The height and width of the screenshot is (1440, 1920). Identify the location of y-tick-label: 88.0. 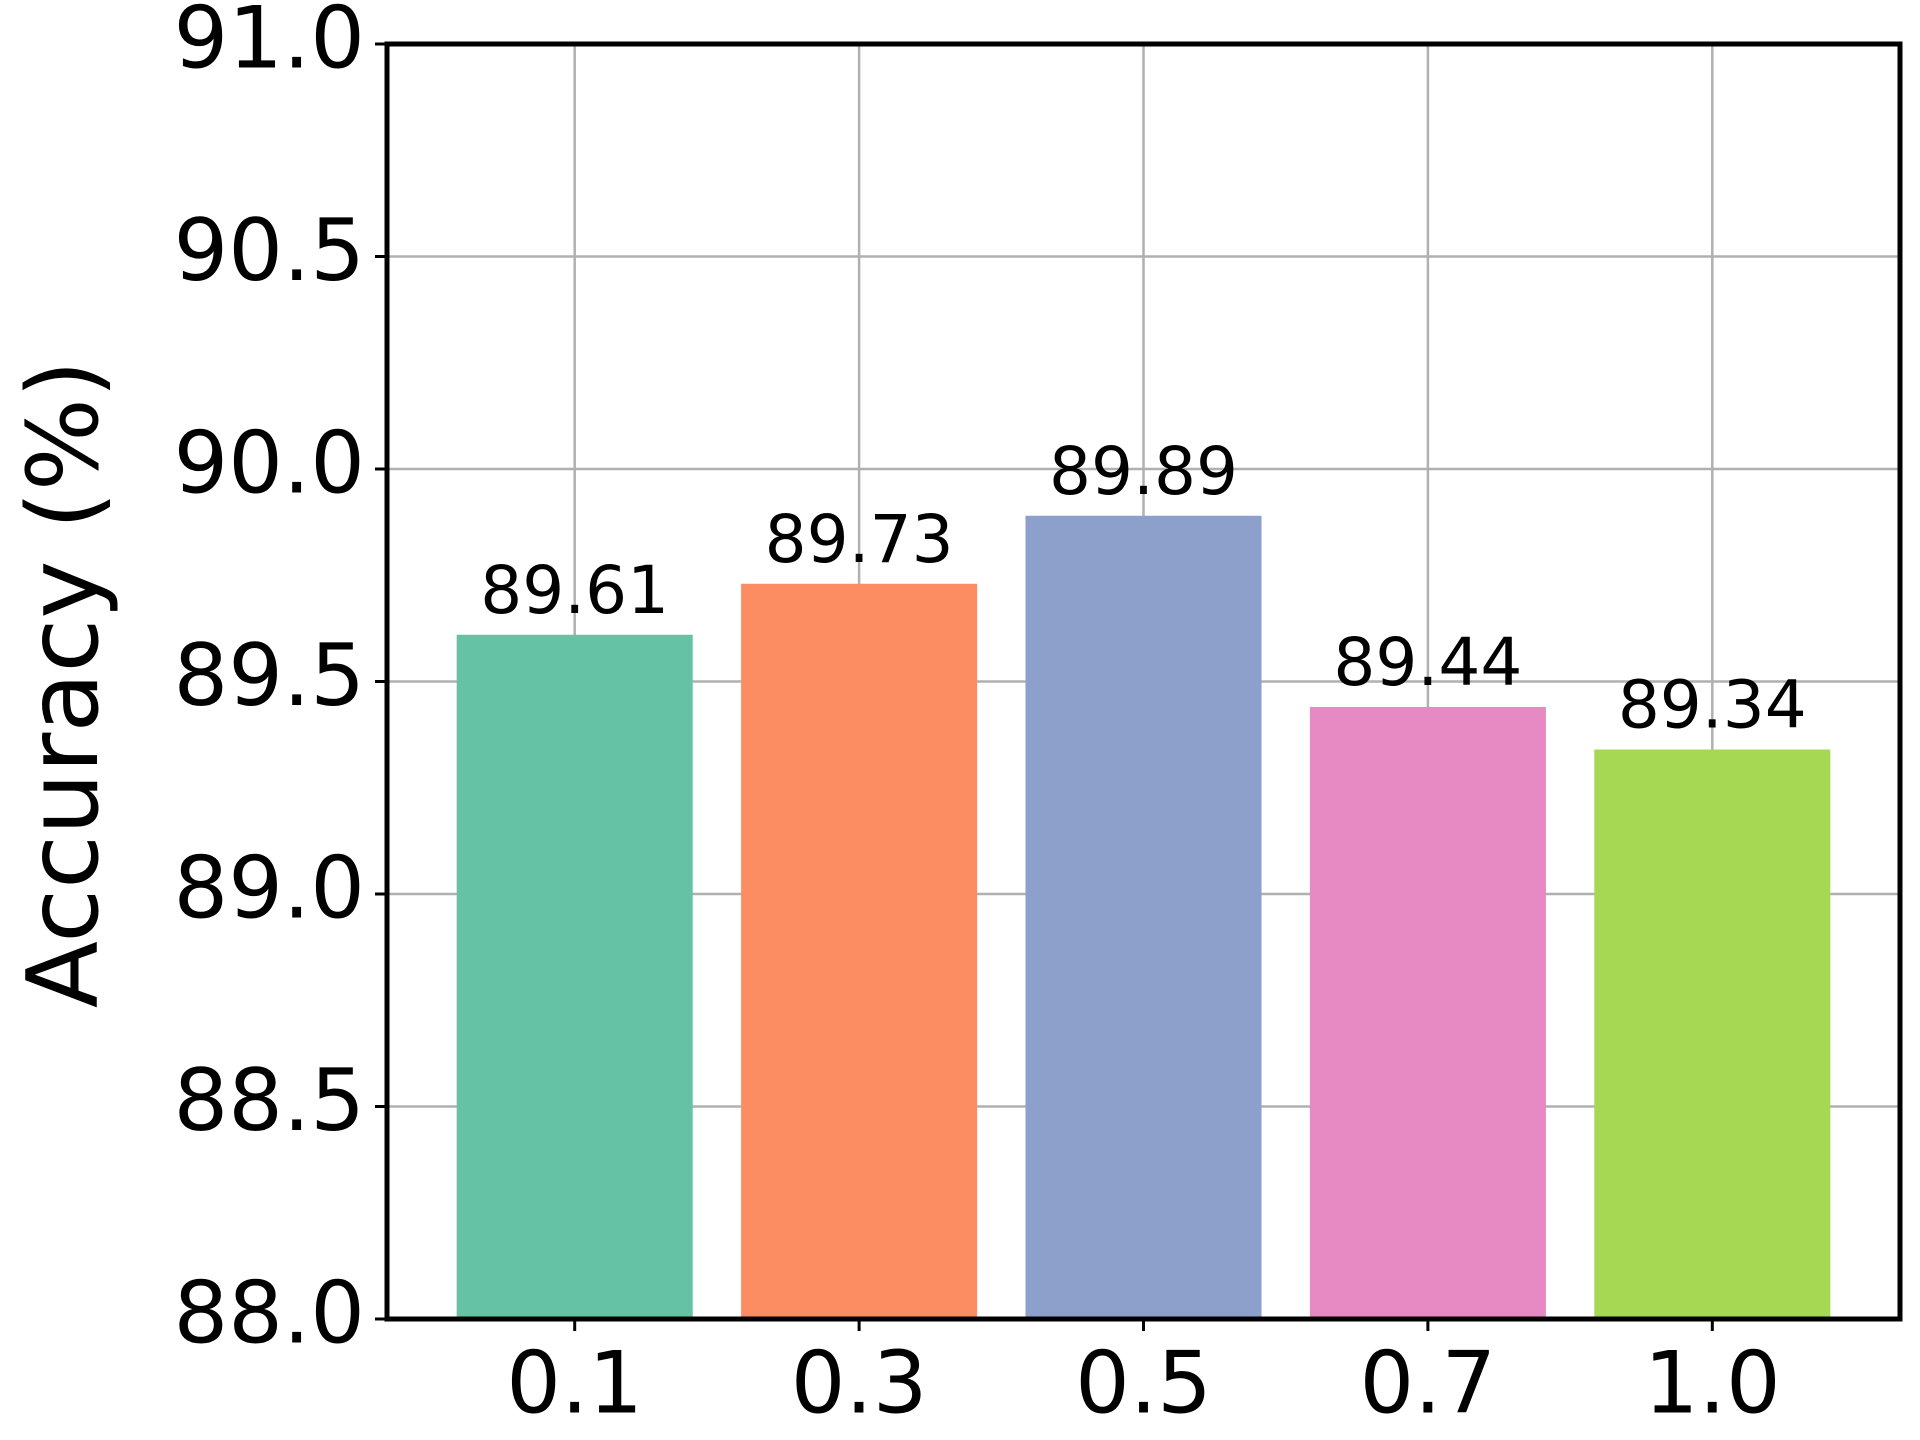
(269, 1313).